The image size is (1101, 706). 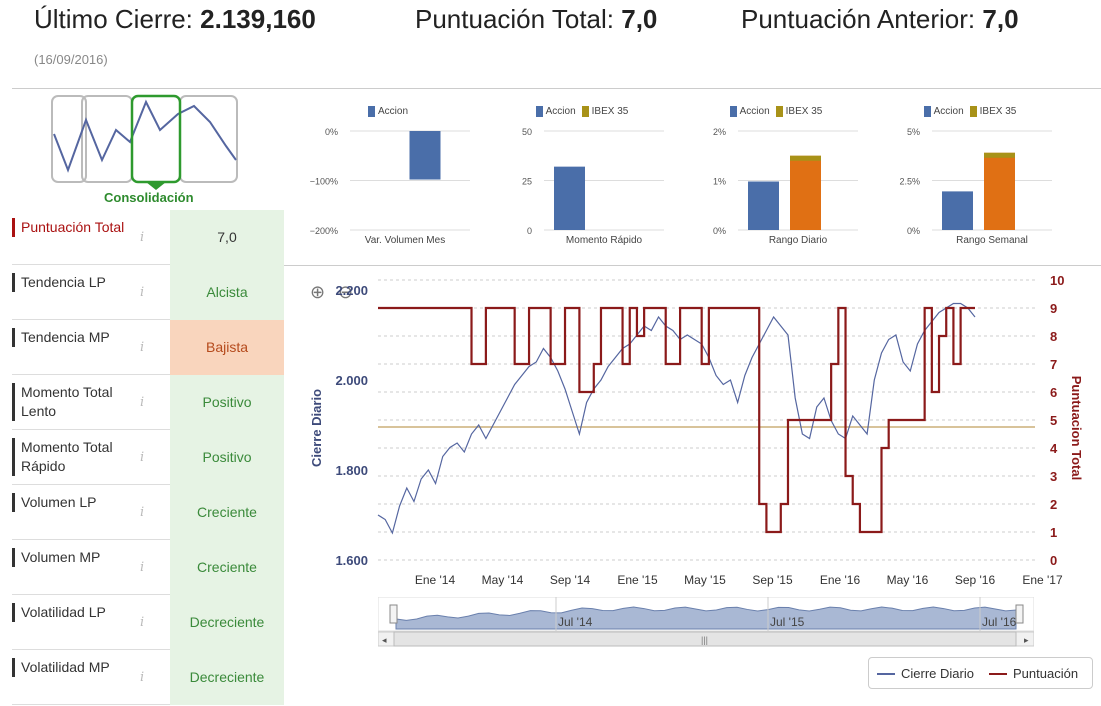 What do you see at coordinates (71, 59) in the screenshot?
I see `last-close-date: (16/09/2016)` at bounding box center [71, 59].